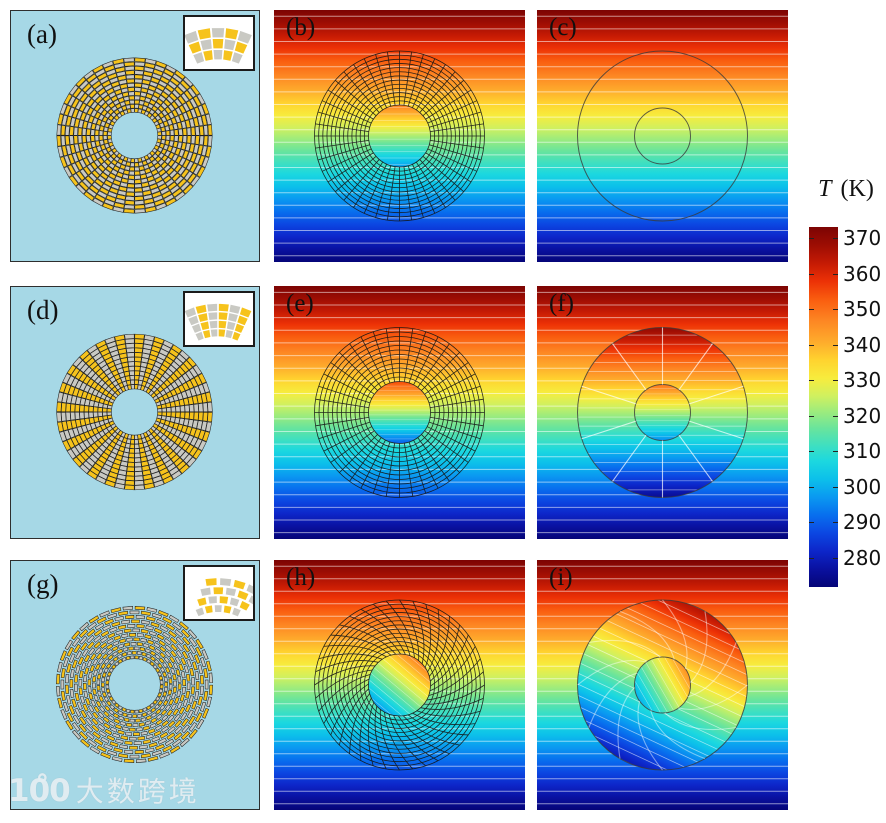 The image size is (886, 823). What do you see at coordinates (862, 415) in the screenshot?
I see `colorbar-tick-label: 320` at bounding box center [862, 415].